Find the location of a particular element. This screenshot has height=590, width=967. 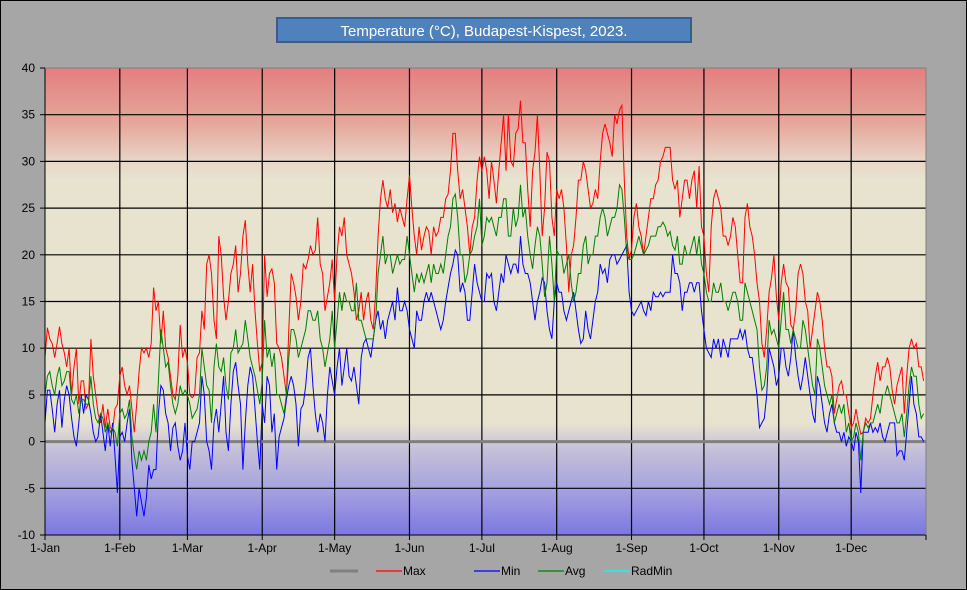

y-tick-label: 40 is located at coordinates (29, 68).